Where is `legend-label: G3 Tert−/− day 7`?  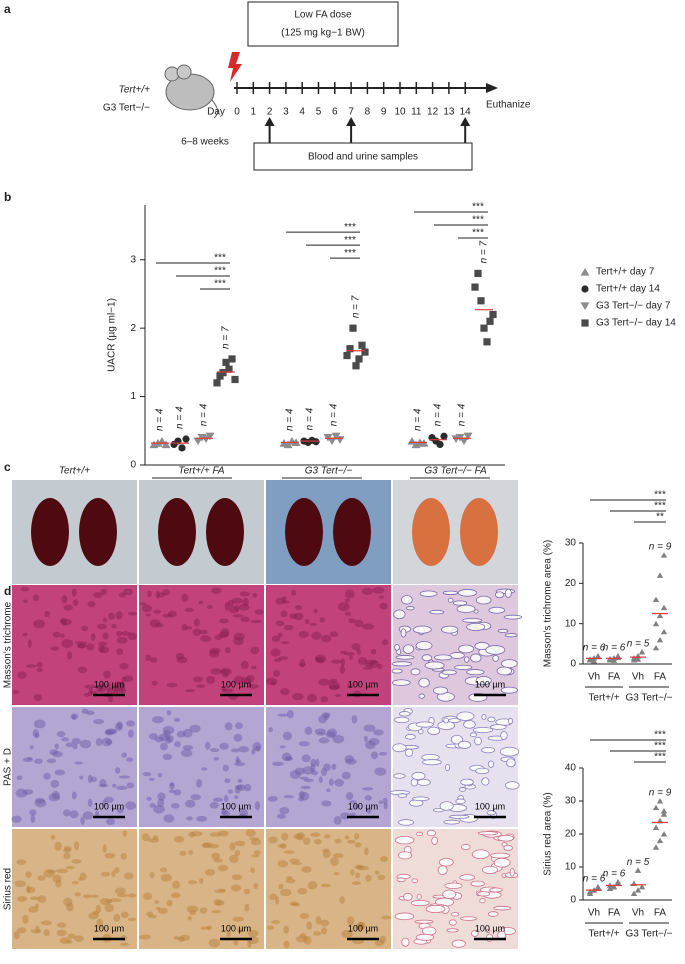 legend-label: G3 Tert−/− day 7 is located at coordinates (633, 306).